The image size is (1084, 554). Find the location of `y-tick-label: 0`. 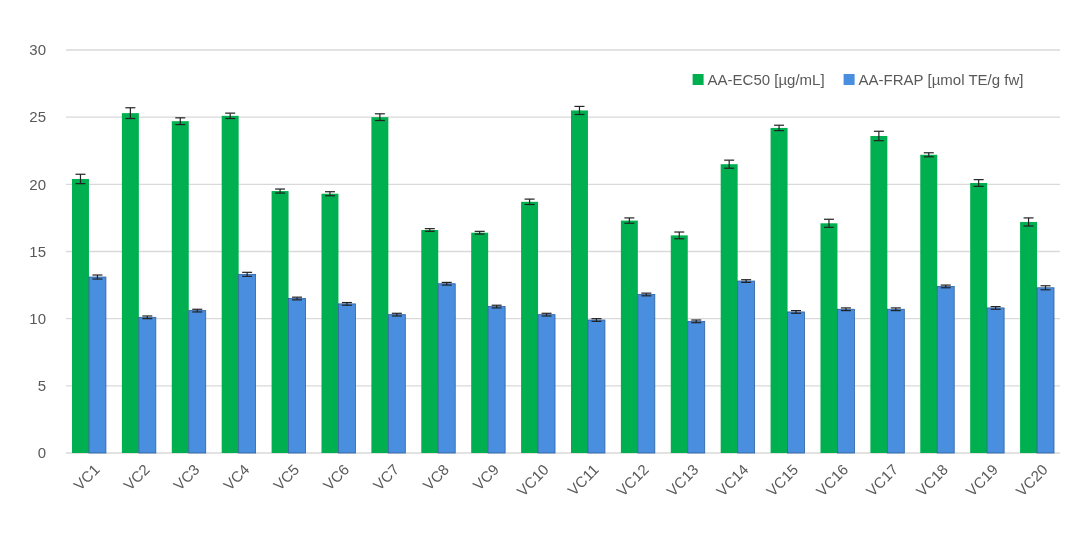

y-tick-label: 0 is located at coordinates (41, 453).